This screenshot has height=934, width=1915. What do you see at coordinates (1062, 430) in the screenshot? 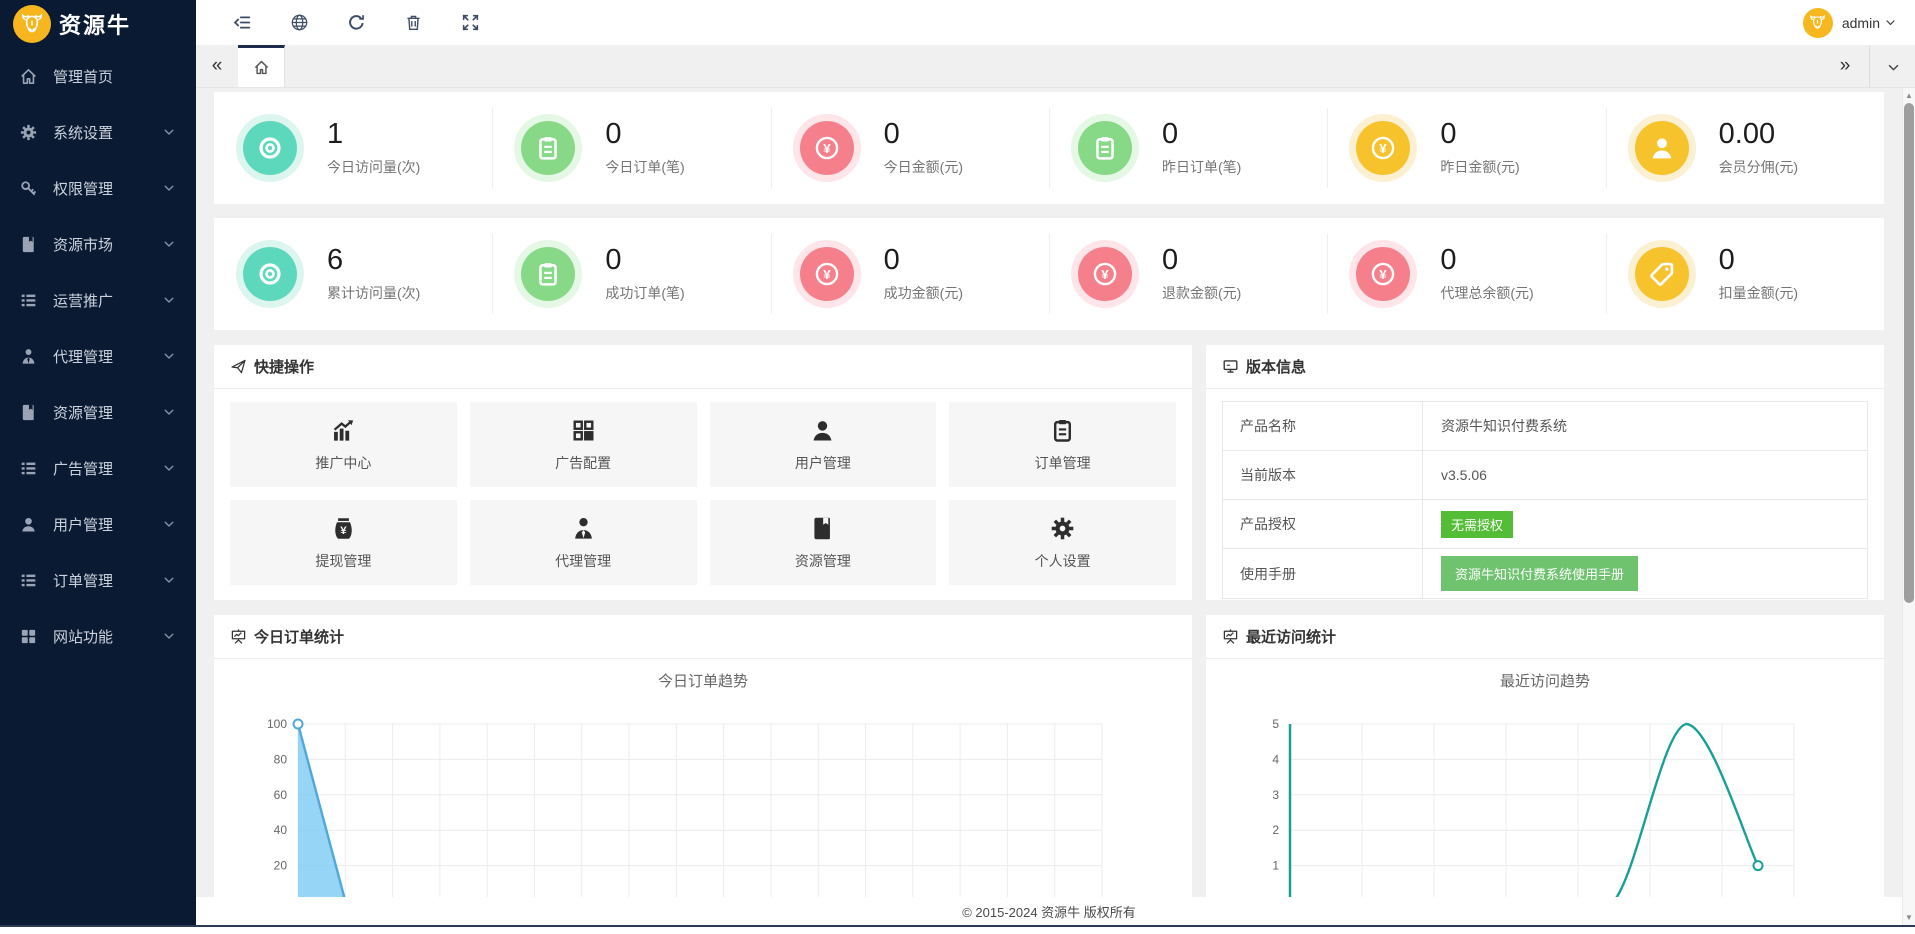
I see `clipboard-icon` at bounding box center [1062, 430].